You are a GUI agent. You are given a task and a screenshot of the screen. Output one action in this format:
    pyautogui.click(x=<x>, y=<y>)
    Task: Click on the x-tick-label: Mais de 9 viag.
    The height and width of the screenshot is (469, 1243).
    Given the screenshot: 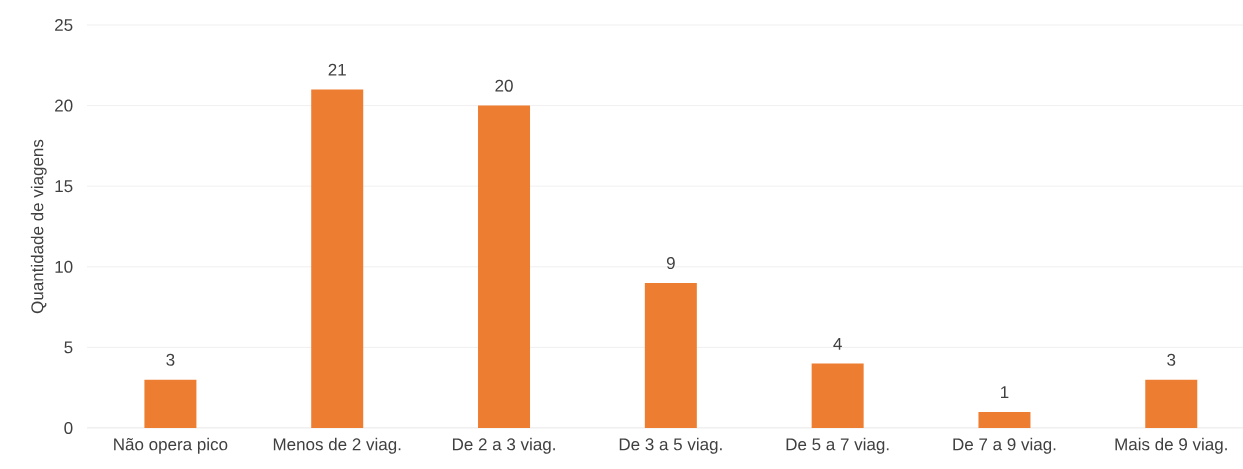 What is the action you would take?
    pyautogui.click(x=1171, y=445)
    